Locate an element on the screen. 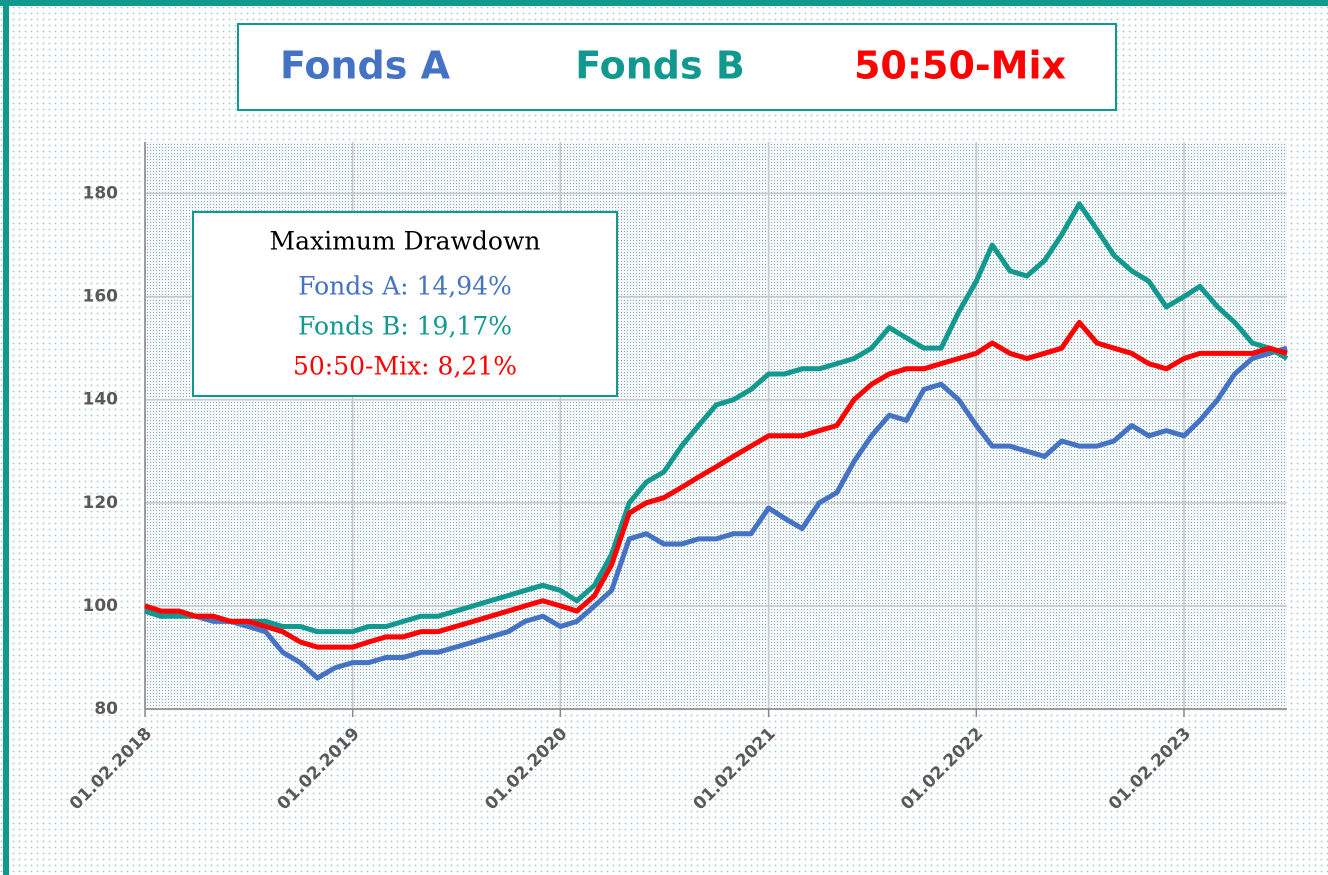 This screenshot has height=875, width=1328. annotation-line: 50:50-Mix: 8,21% is located at coordinates (405, 366).